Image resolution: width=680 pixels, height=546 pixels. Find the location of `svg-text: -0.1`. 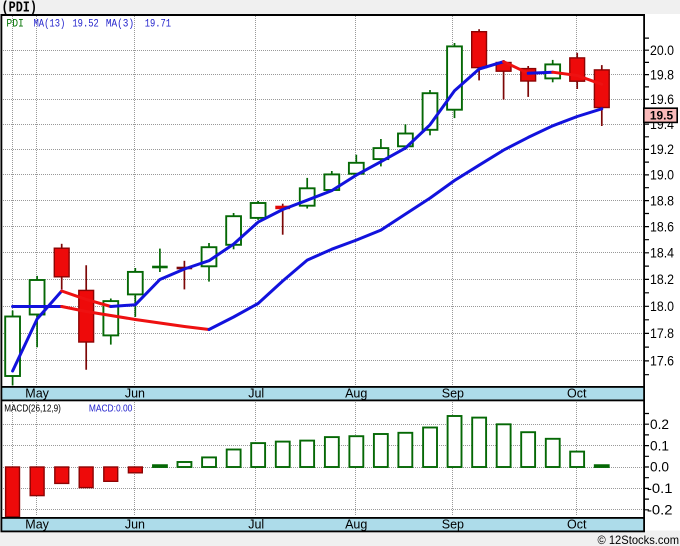

svg-text: -0.1 is located at coordinates (660, 488).